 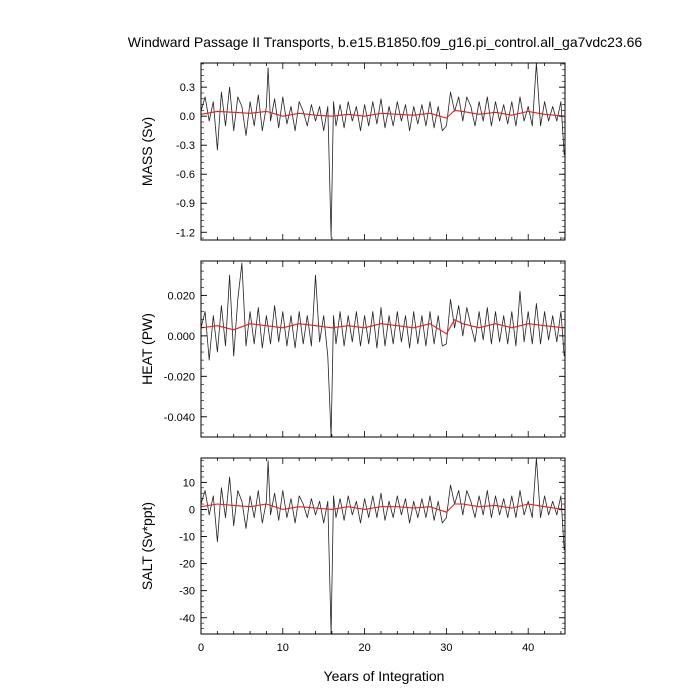 I want to click on heat-y-tick-label: -0.020, so click(x=179, y=377).